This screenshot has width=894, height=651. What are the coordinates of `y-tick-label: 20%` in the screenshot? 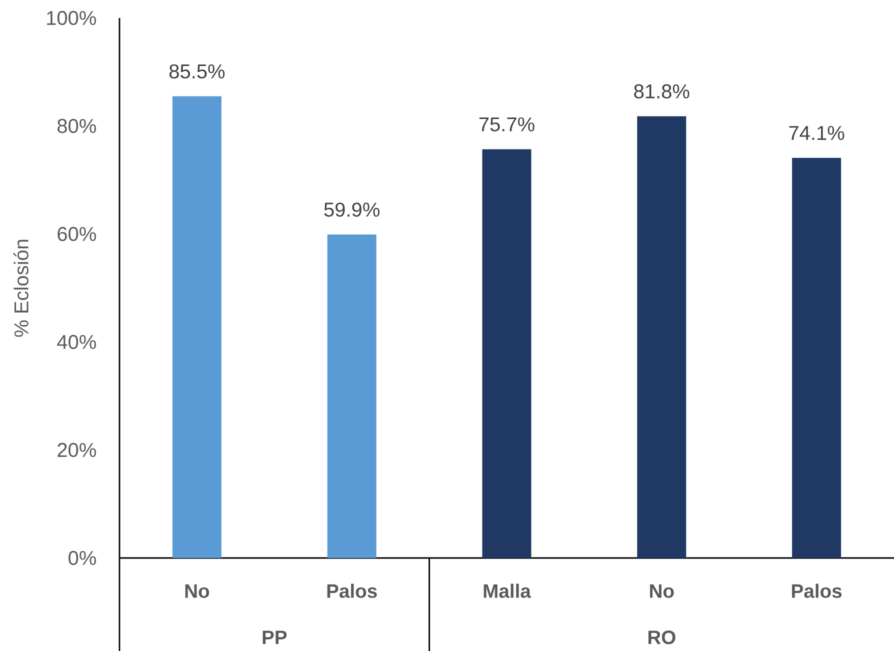 It's located at (77, 450).